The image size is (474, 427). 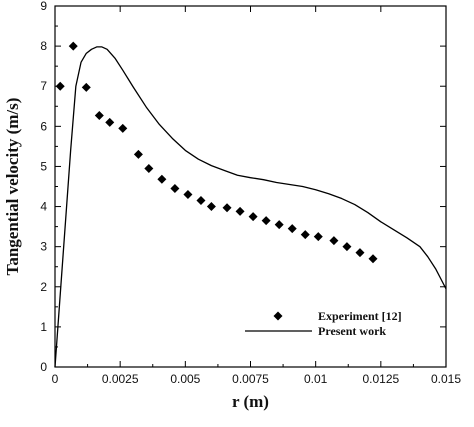 I want to click on x-tick-label: 0.0125, so click(x=380, y=379).